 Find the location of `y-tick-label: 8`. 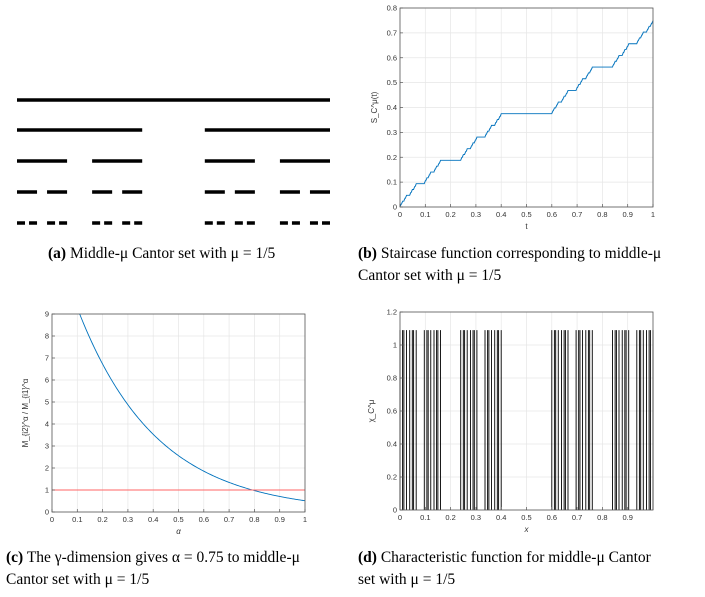

y-tick-label: 8 is located at coordinates (47, 336).